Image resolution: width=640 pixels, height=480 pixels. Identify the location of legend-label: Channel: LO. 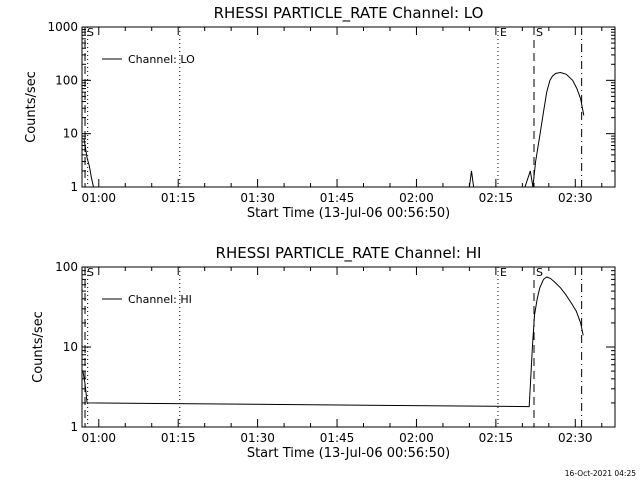
(161, 59).